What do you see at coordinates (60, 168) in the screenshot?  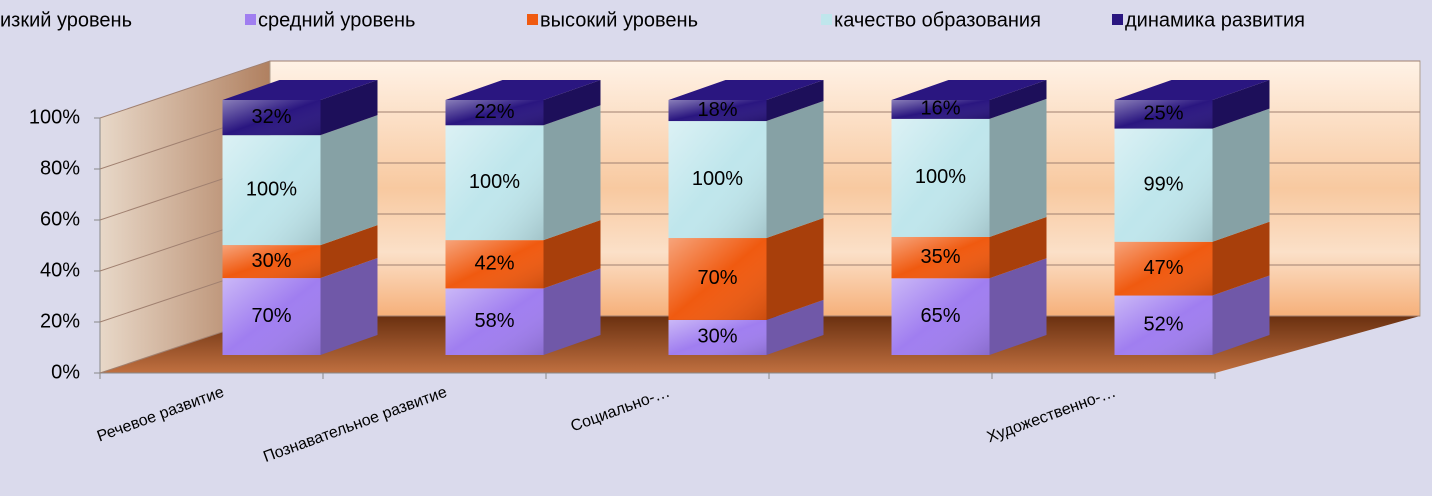 I see `y-tick-label: 80%` at bounding box center [60, 168].